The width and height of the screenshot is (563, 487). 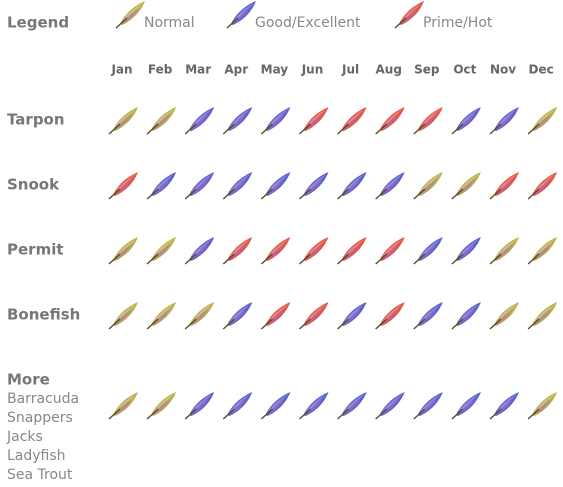 What do you see at coordinates (388, 70) in the screenshot?
I see `month-label: Aug` at bounding box center [388, 70].